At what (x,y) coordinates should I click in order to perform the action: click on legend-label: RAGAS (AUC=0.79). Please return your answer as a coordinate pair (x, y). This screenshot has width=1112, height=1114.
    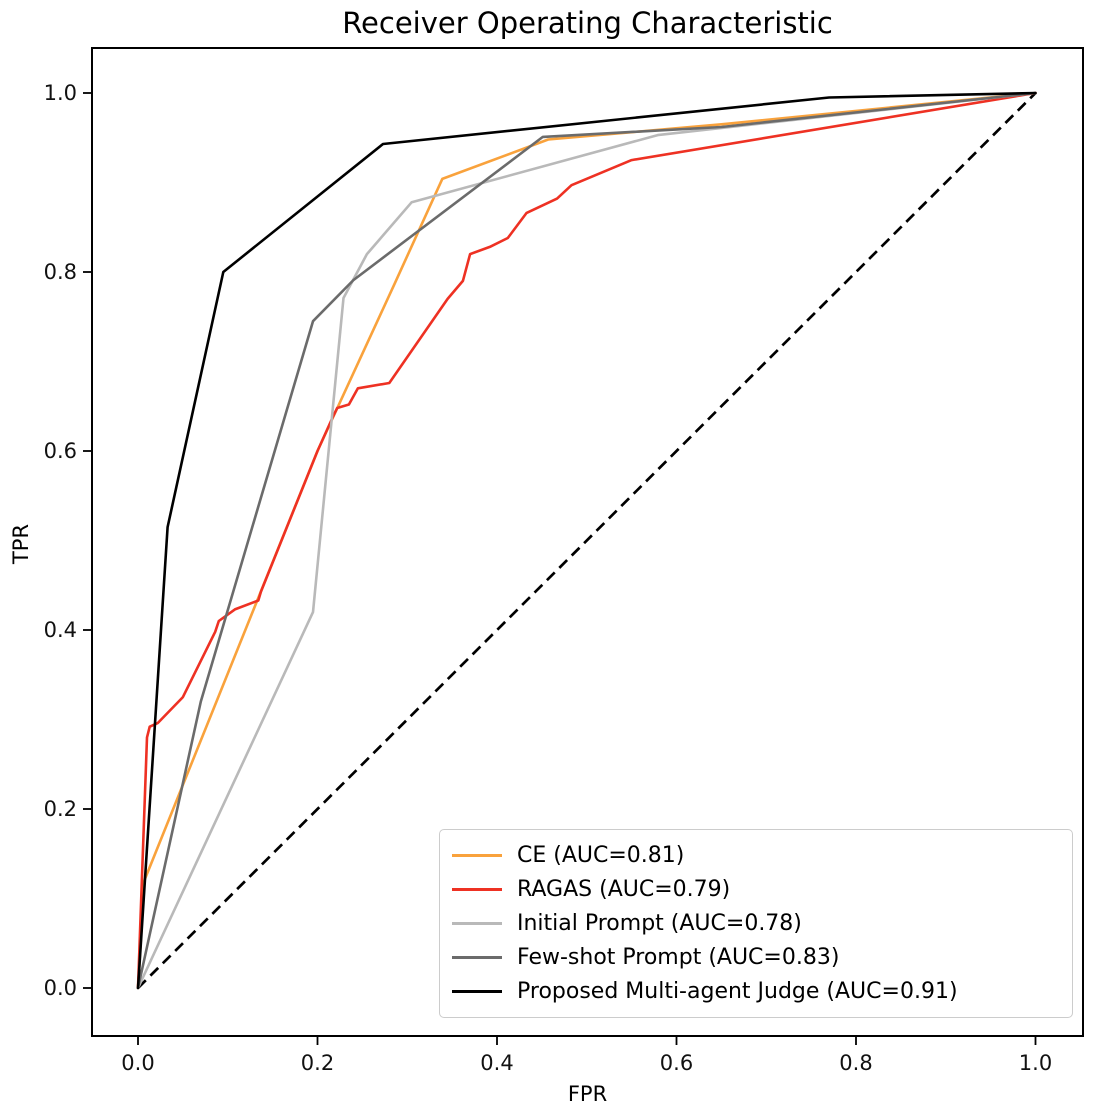
    Looking at the image, I should click on (624, 889).